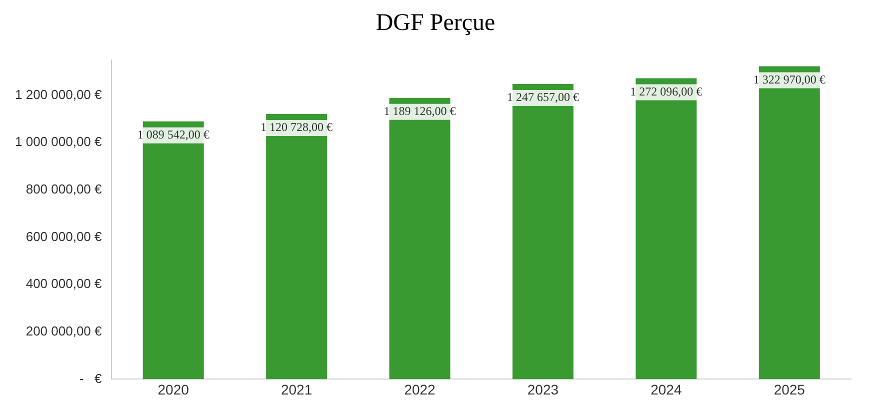 The width and height of the screenshot is (871, 407). Describe the element at coordinates (420, 389) in the screenshot. I see `x-tick-label: 2022` at that location.